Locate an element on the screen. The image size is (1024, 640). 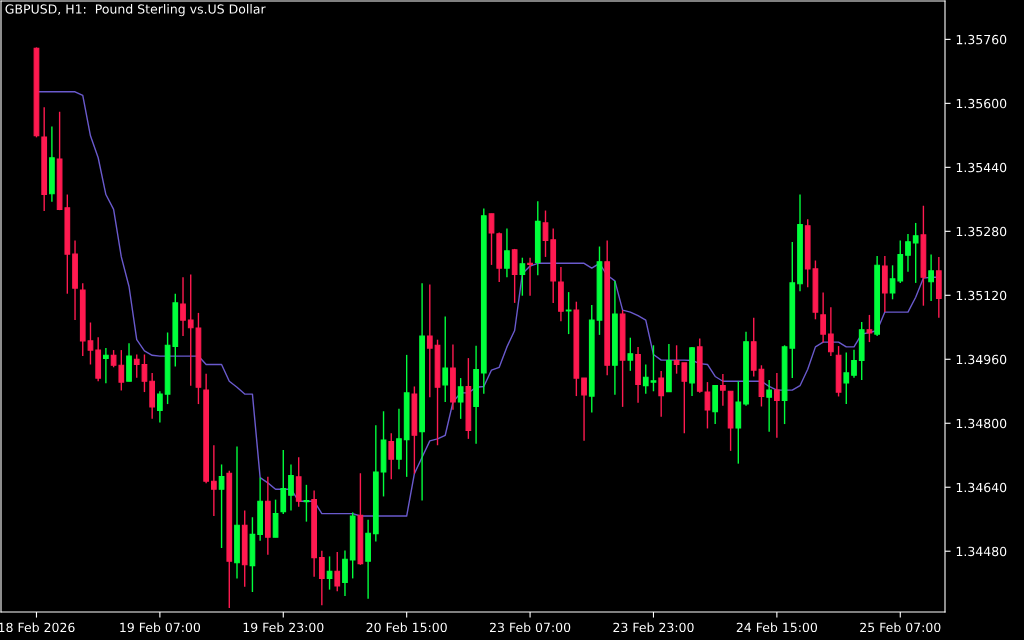
y-tick-label: 1.35280 is located at coordinates (981, 231).